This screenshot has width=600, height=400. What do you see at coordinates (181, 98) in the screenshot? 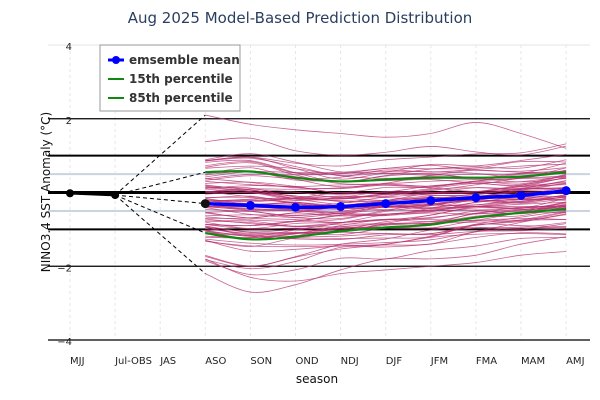
I see `legend-label-85th-percentile: 85th percentile` at bounding box center [181, 98].